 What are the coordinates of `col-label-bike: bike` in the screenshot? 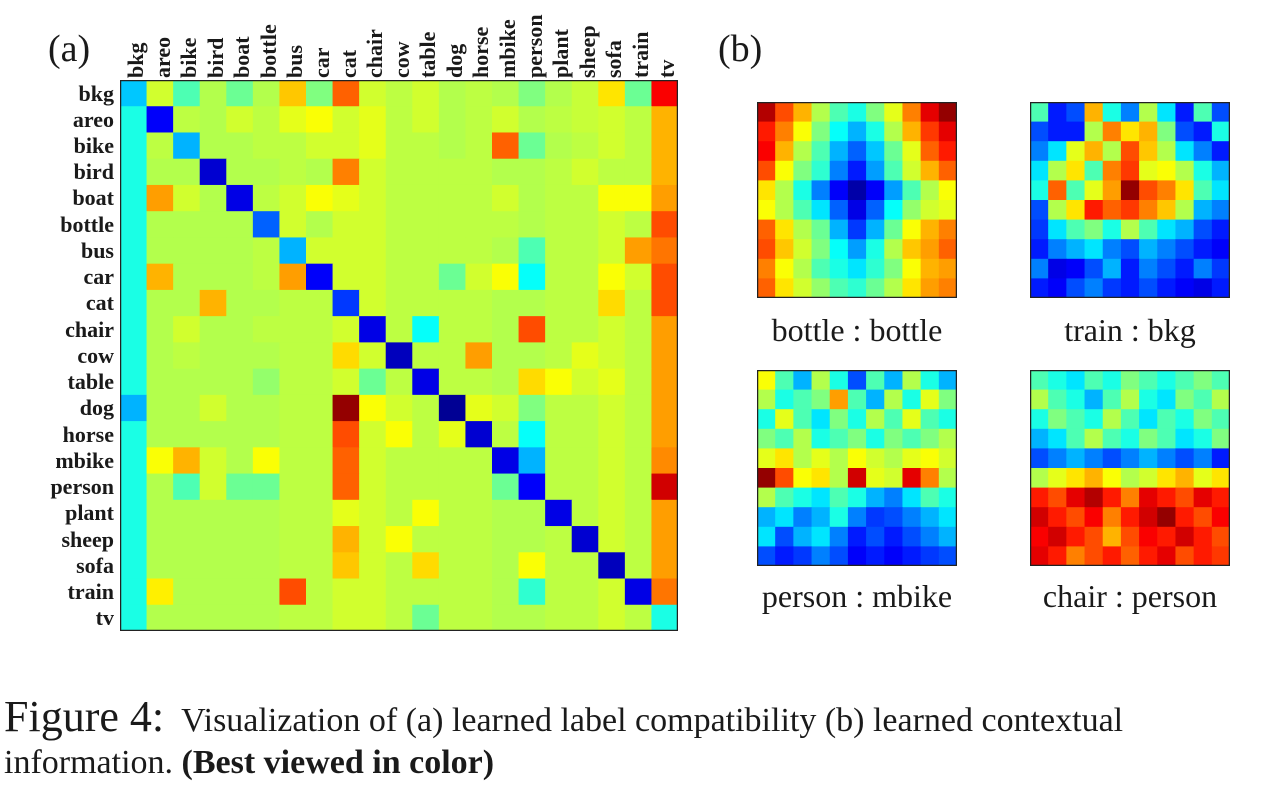 It's located at (189, 57).